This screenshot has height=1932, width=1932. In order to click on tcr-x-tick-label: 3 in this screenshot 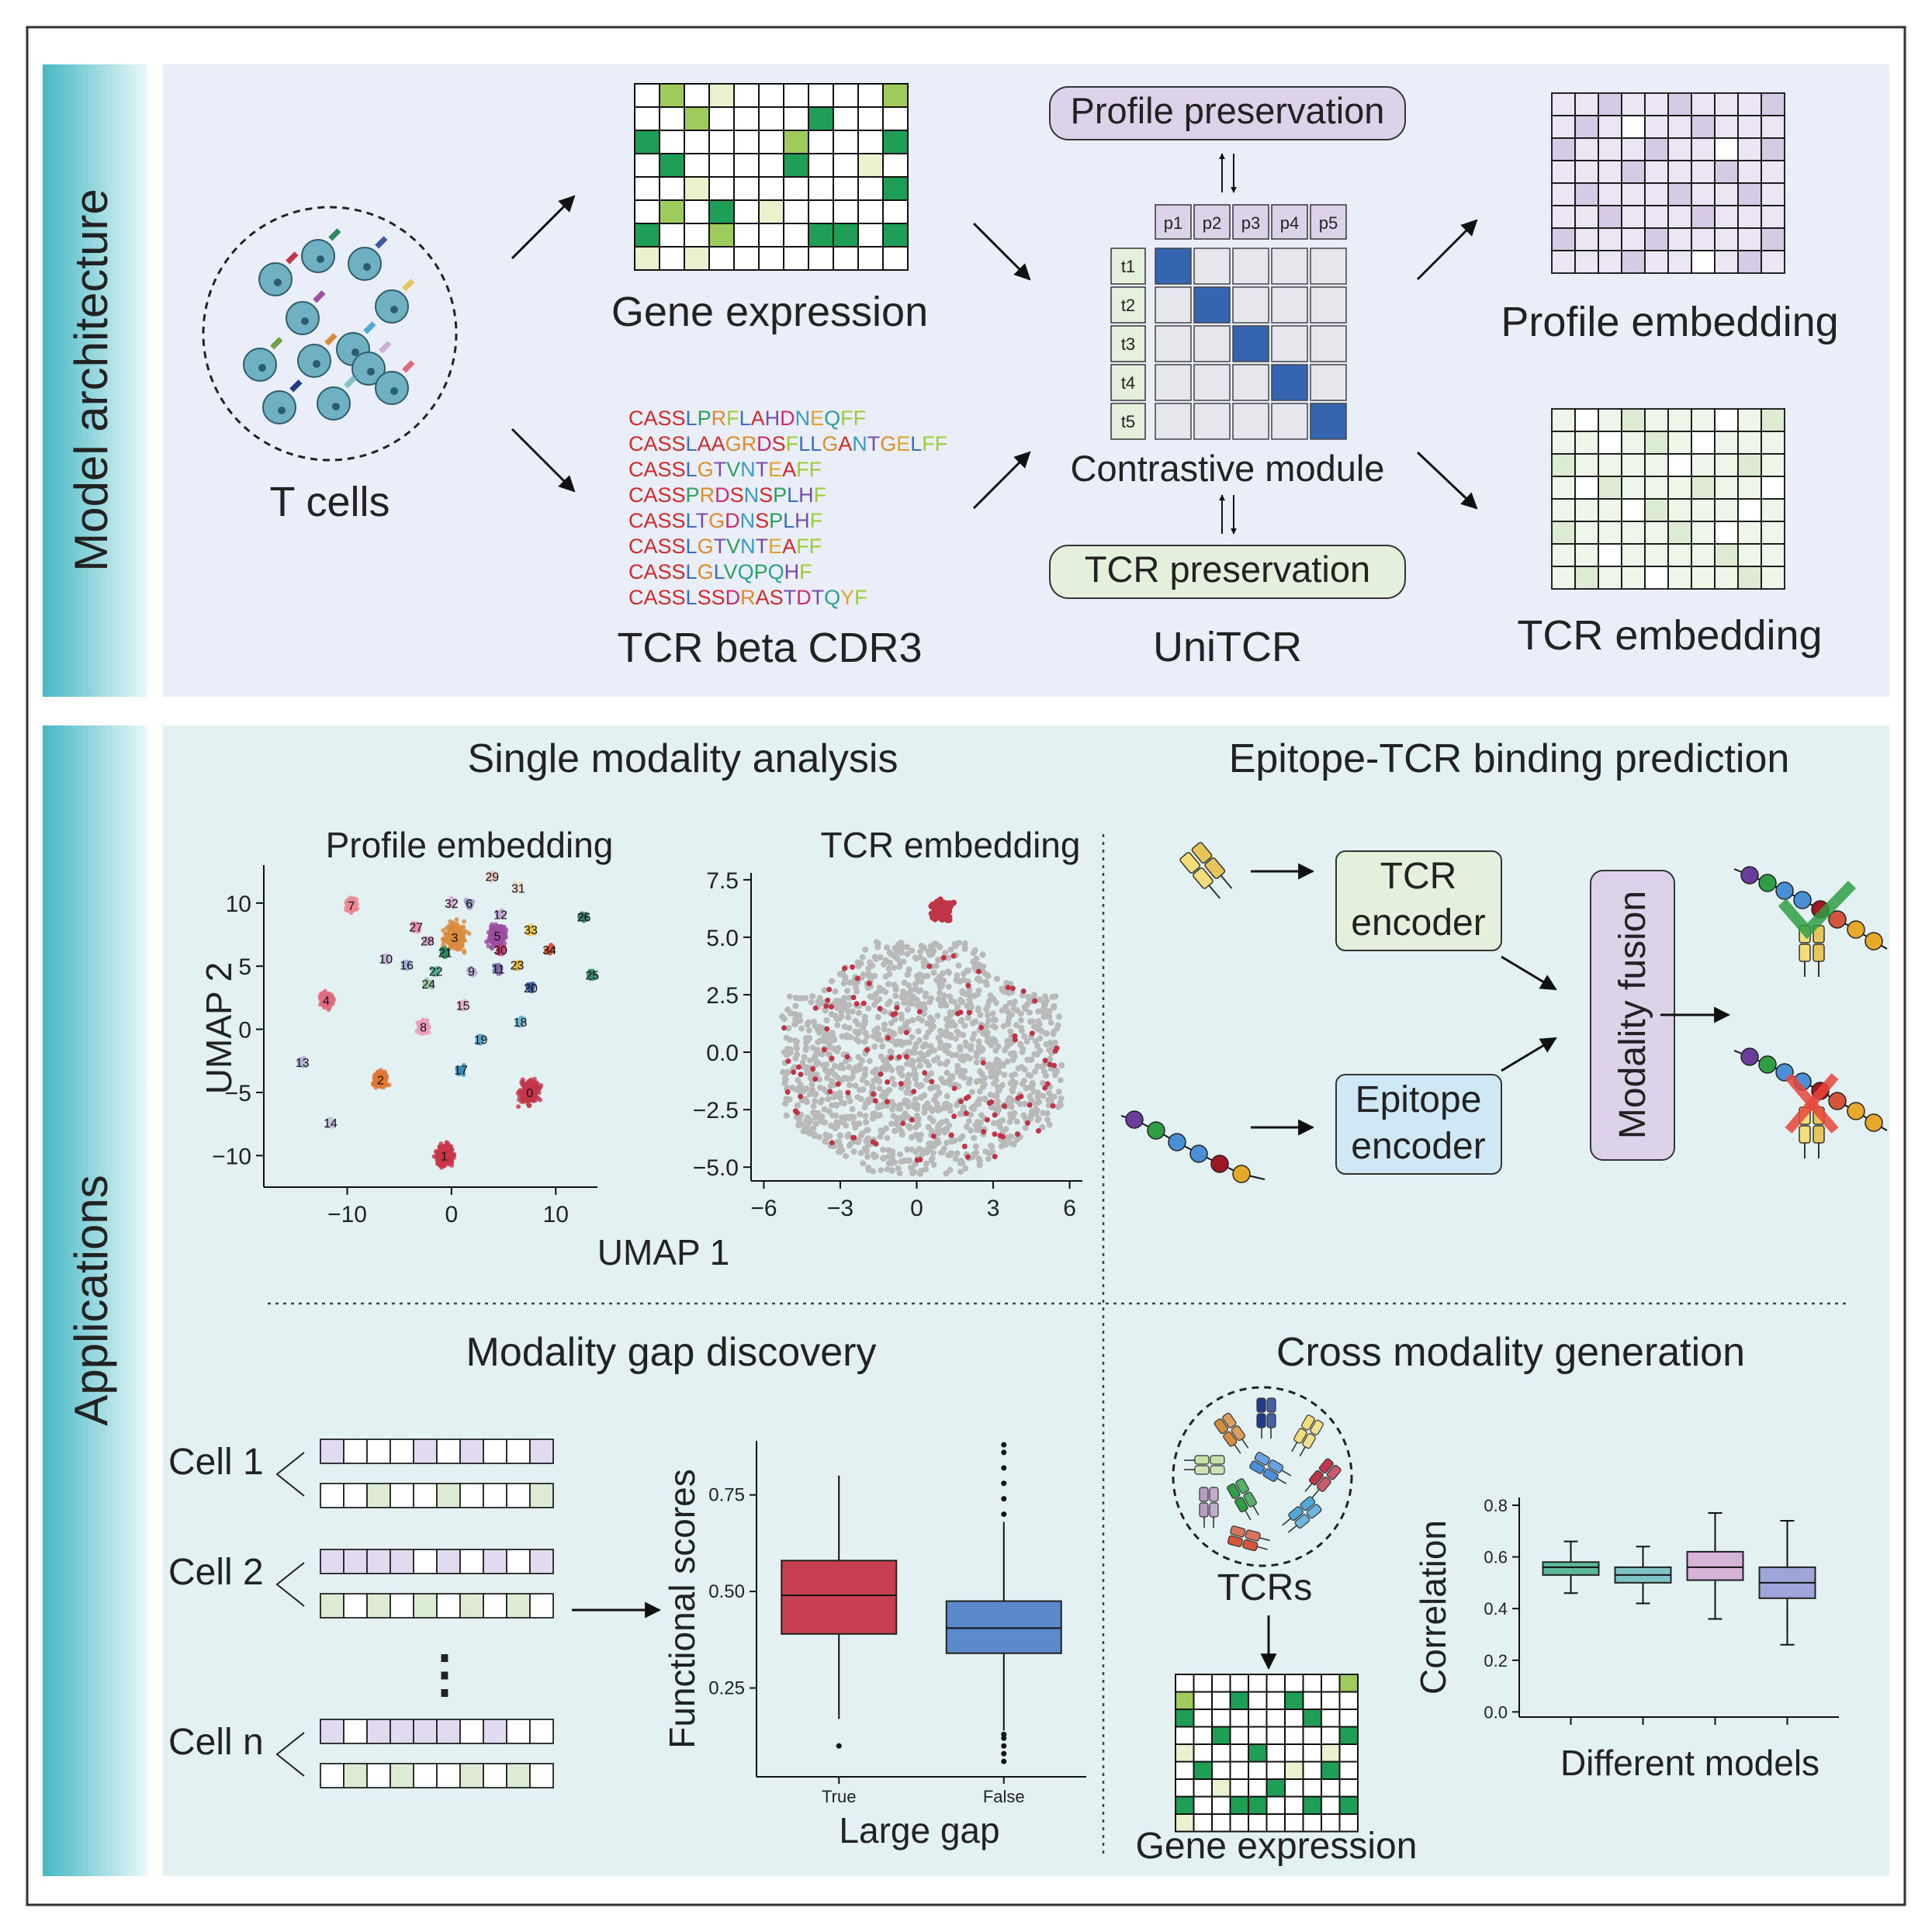, I will do `click(993, 1208)`.